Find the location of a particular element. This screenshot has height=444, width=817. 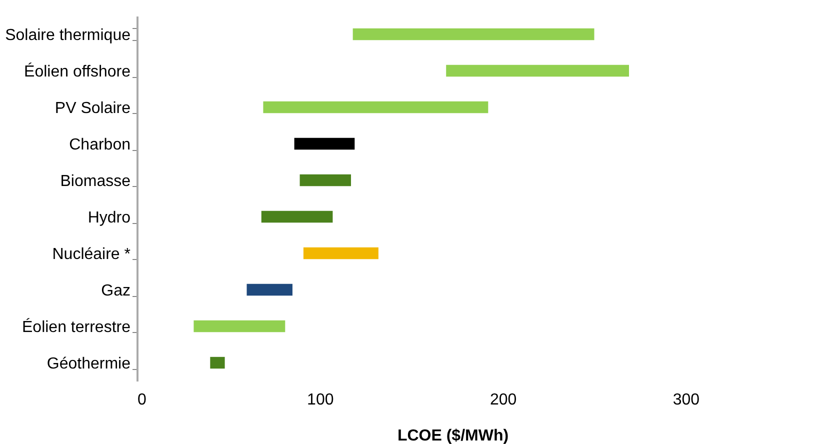

y-tick-label: Charbon is located at coordinates (99, 145).